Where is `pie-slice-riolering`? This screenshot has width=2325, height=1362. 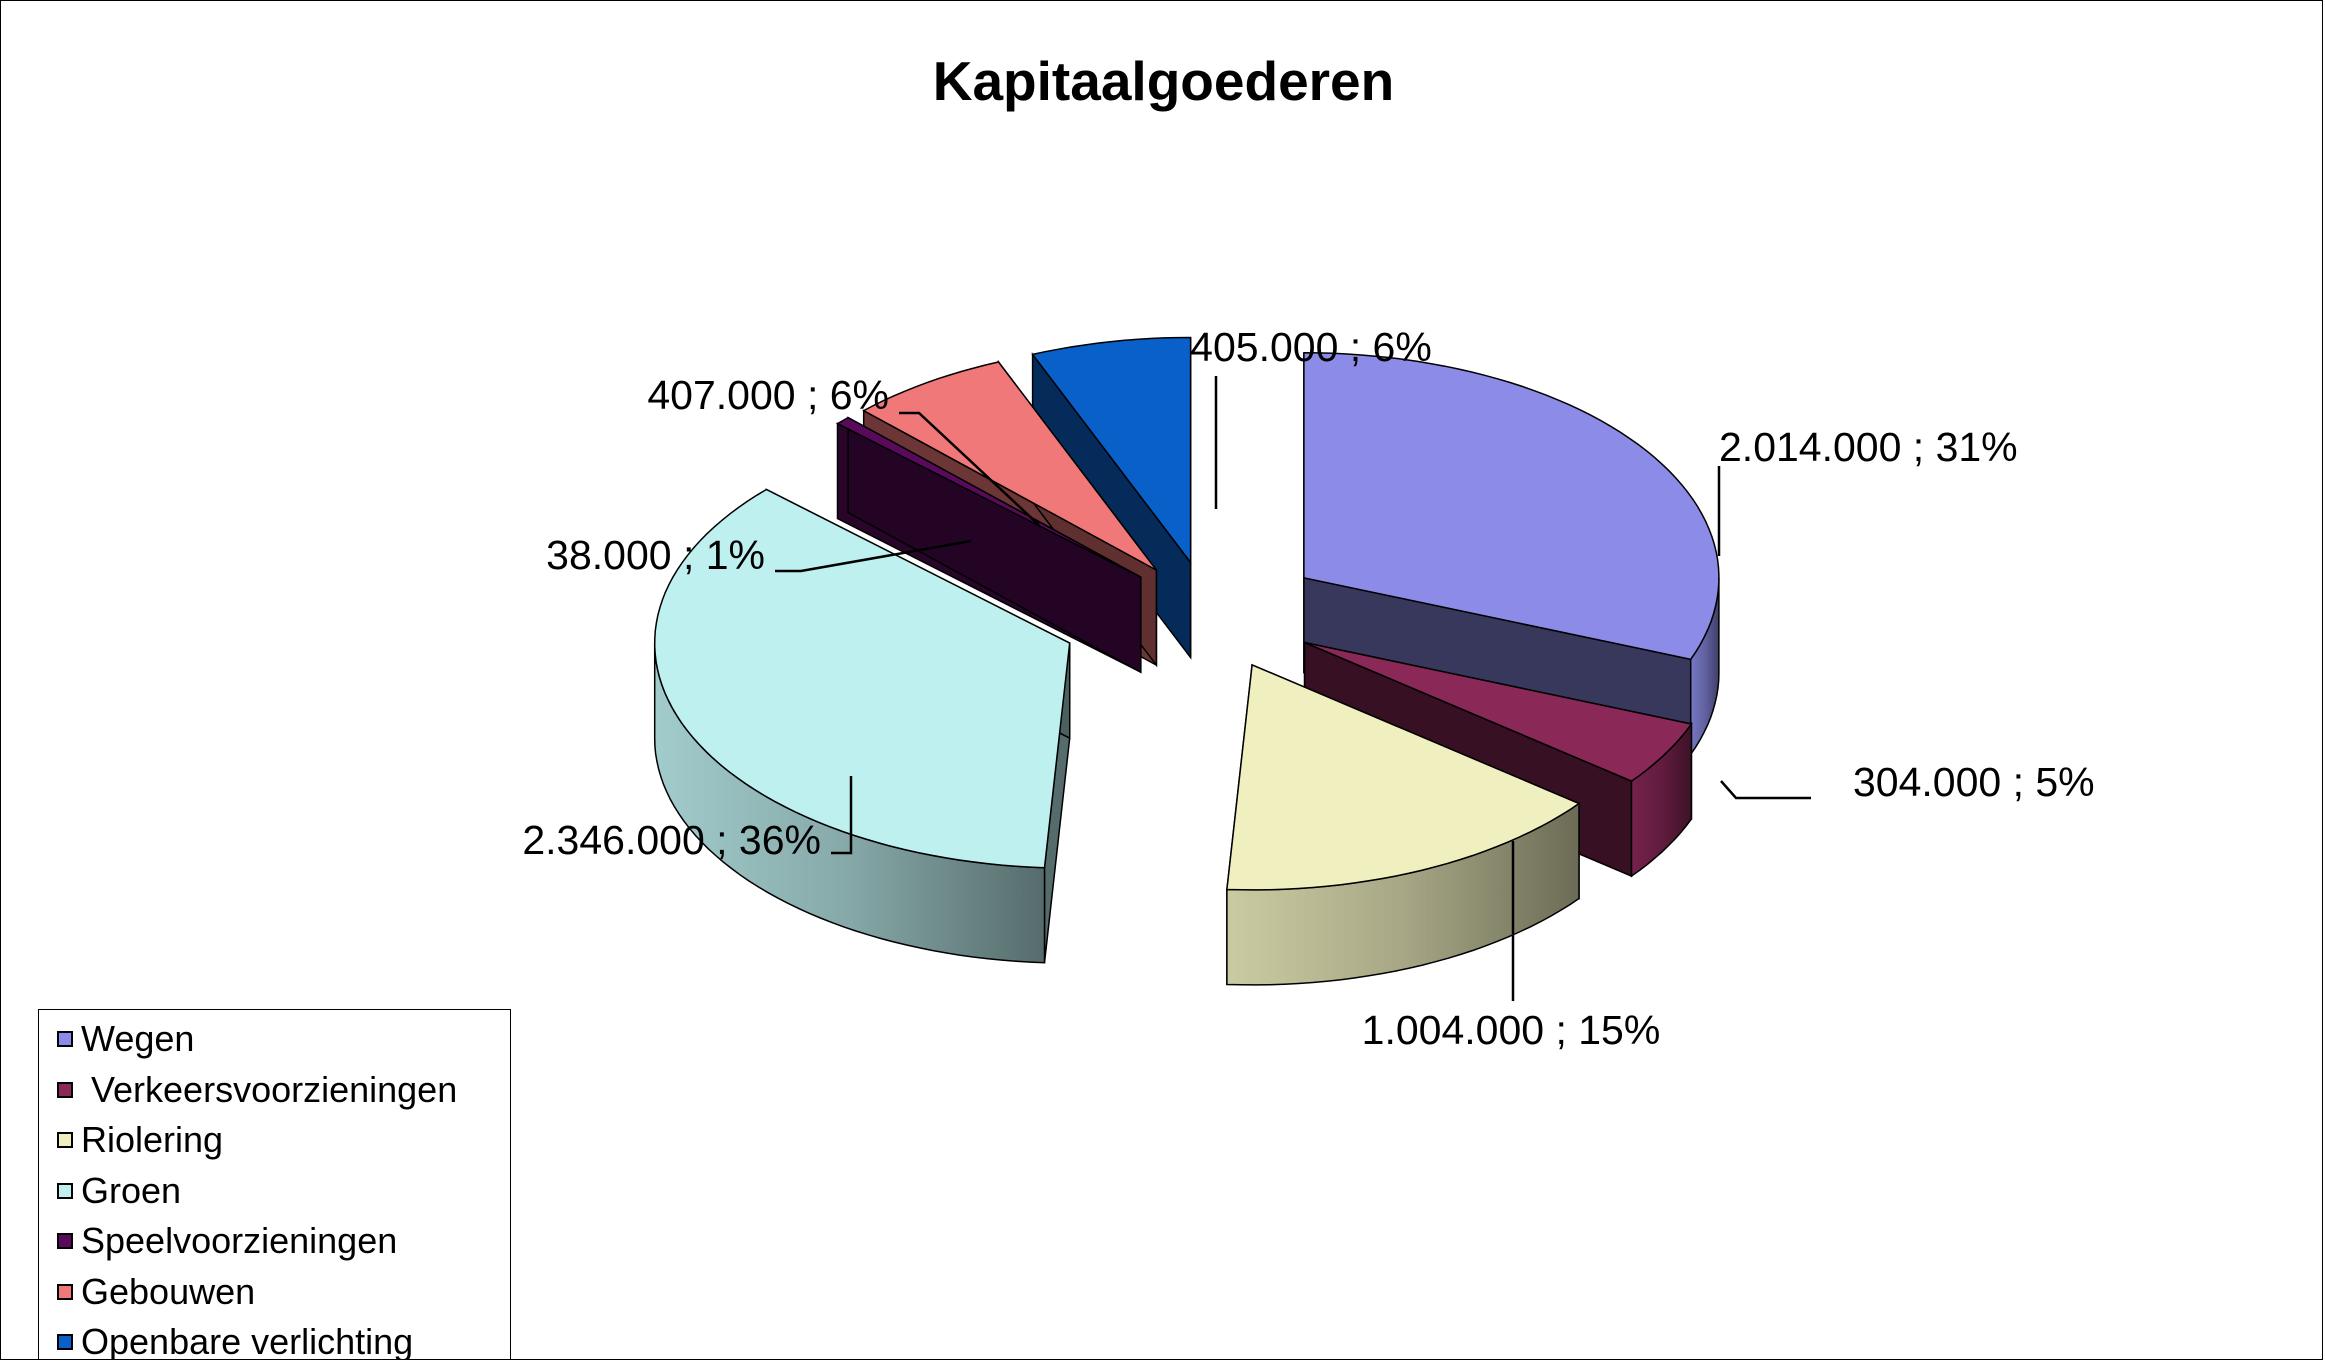
pie-slice-riolering is located at coordinates (1403, 824).